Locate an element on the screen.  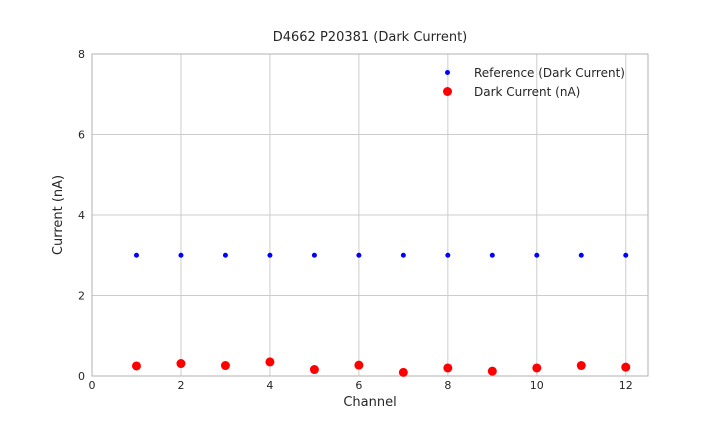
x-tick-label: 4 is located at coordinates (269, 385).